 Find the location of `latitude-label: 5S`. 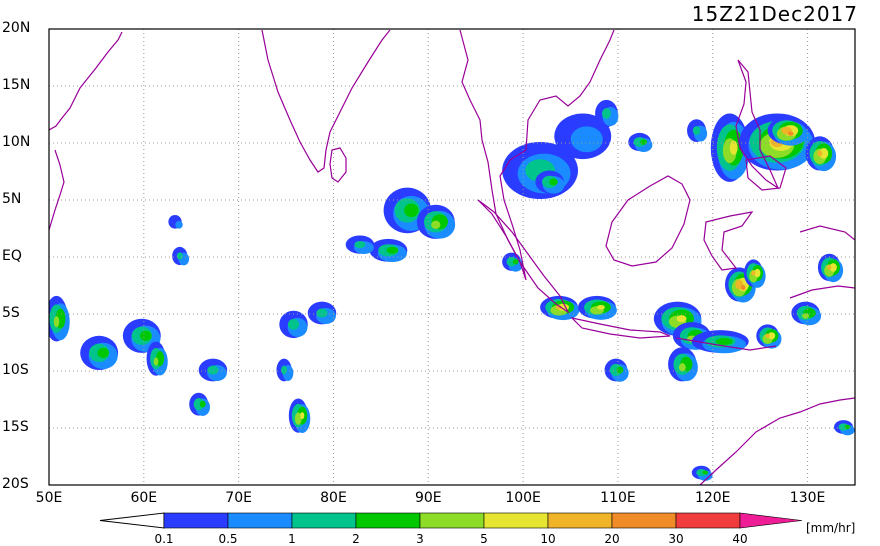

latitude-label: 5S is located at coordinates (11, 313).